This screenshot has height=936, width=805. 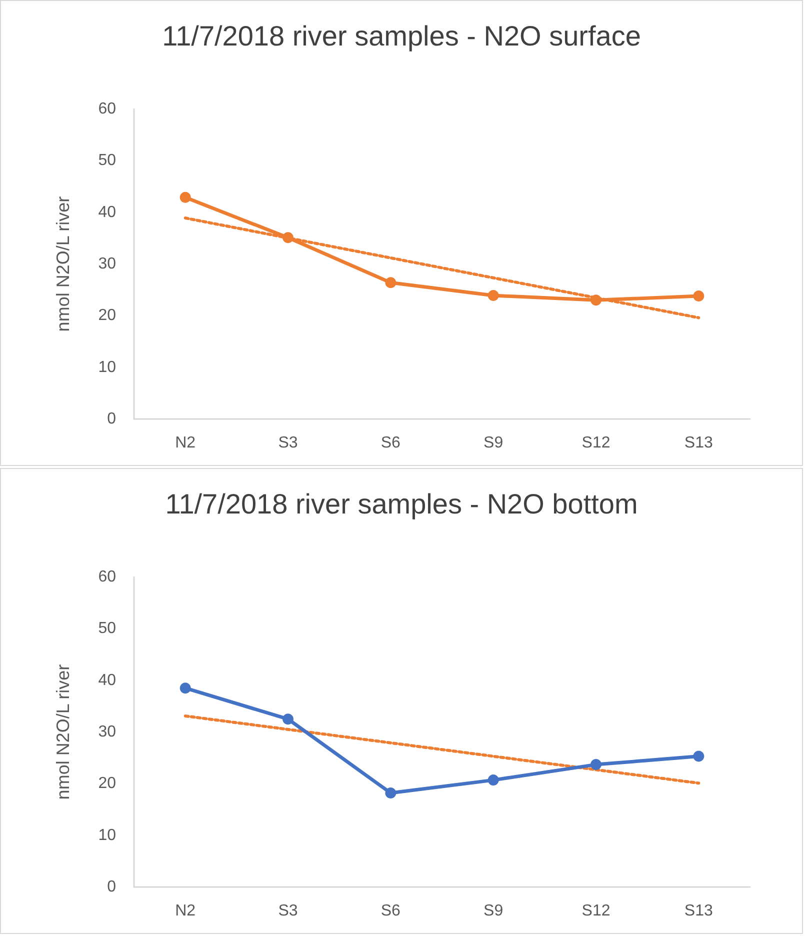 I want to click on chart-title: 11/7/2018 river samples - N2O bottom, so click(x=401, y=504).